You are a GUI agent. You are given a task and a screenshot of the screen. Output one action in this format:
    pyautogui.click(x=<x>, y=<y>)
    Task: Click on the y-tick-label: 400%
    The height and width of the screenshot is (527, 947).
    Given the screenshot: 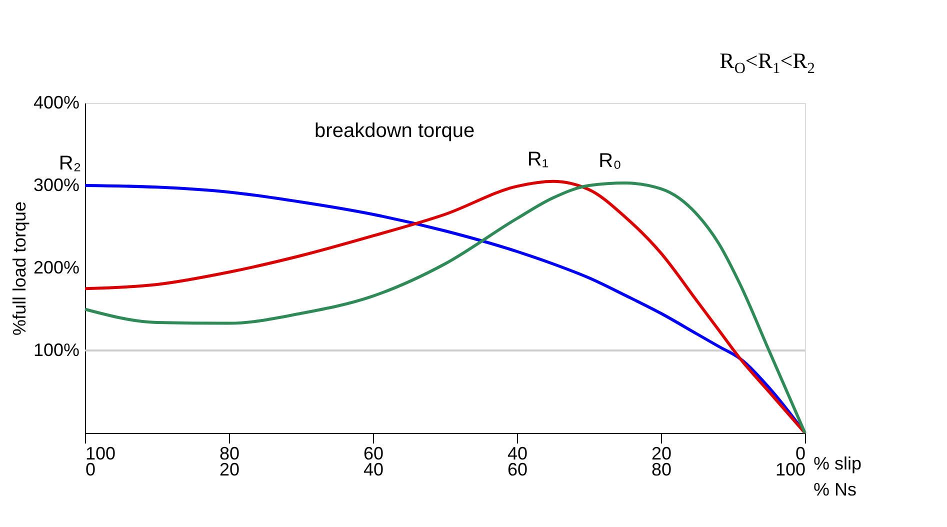 What is the action you would take?
    pyautogui.click(x=56, y=102)
    